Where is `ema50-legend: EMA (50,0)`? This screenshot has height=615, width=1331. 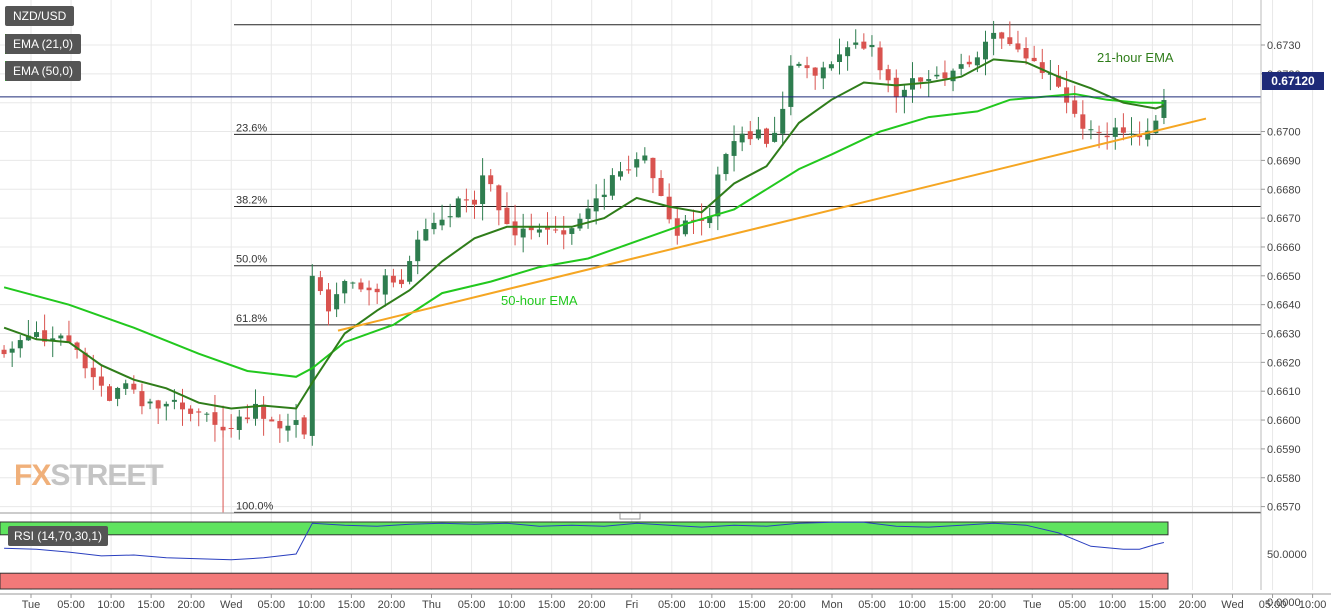 ema50-legend: EMA (50,0) is located at coordinates (43, 71).